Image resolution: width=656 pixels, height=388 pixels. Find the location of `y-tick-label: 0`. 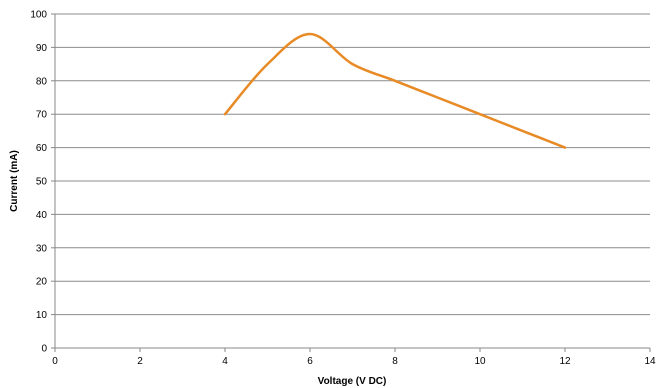

y-tick-label: 0 is located at coordinates (44, 349).